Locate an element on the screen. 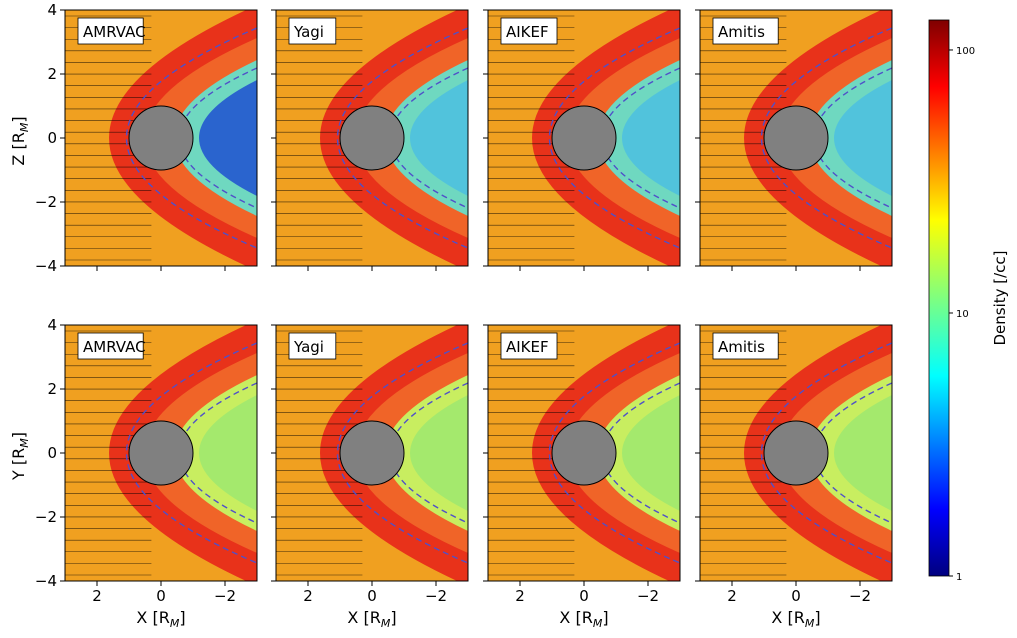 This screenshot has height=638, width=1017. panel-amrvac-xy: AMRVAC 2 0 −2 4 2 0 −2 −4 X [RM] is located at coordinates (146, 473).